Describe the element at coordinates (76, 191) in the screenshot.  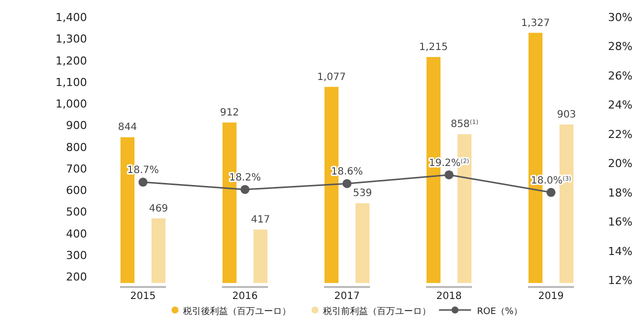
I see `y-tick-label: 600` at that location.